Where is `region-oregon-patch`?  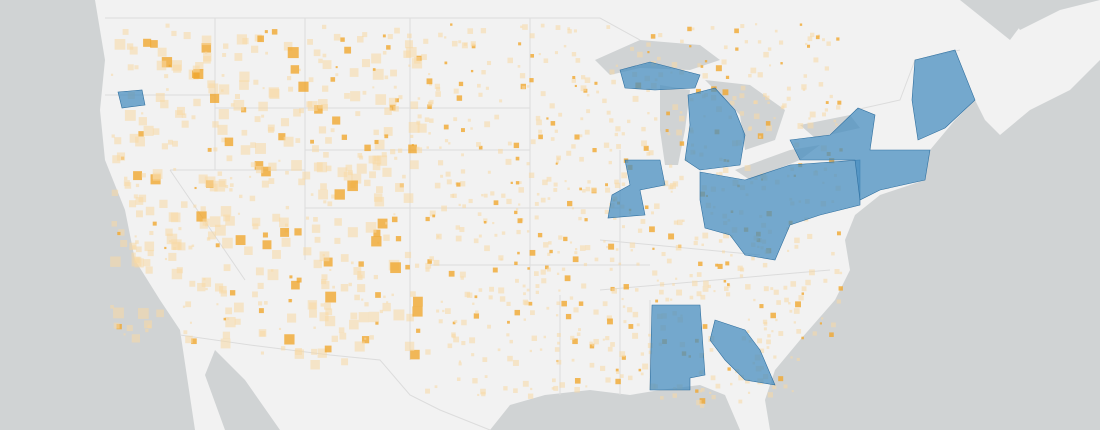 region-oregon-patch is located at coordinates (131, 99).